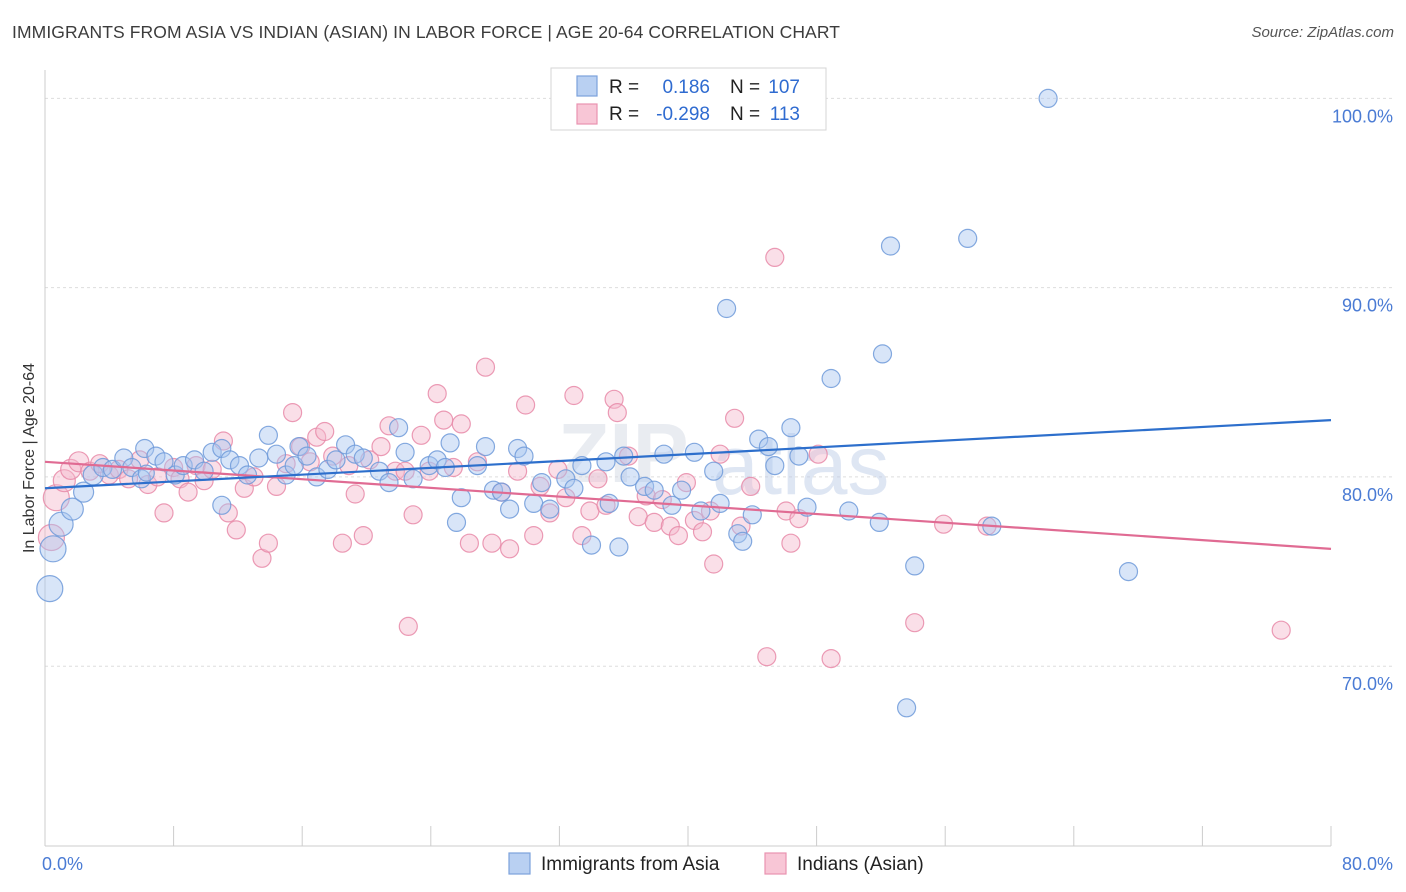  What do you see at coordinates (62, 864) in the screenshot?
I see `x-tick-label-min: 0.0%` at bounding box center [62, 864].